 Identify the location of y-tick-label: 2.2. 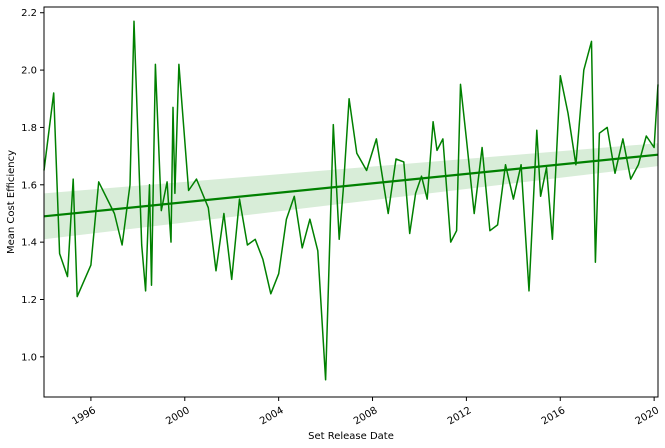
(29, 13).